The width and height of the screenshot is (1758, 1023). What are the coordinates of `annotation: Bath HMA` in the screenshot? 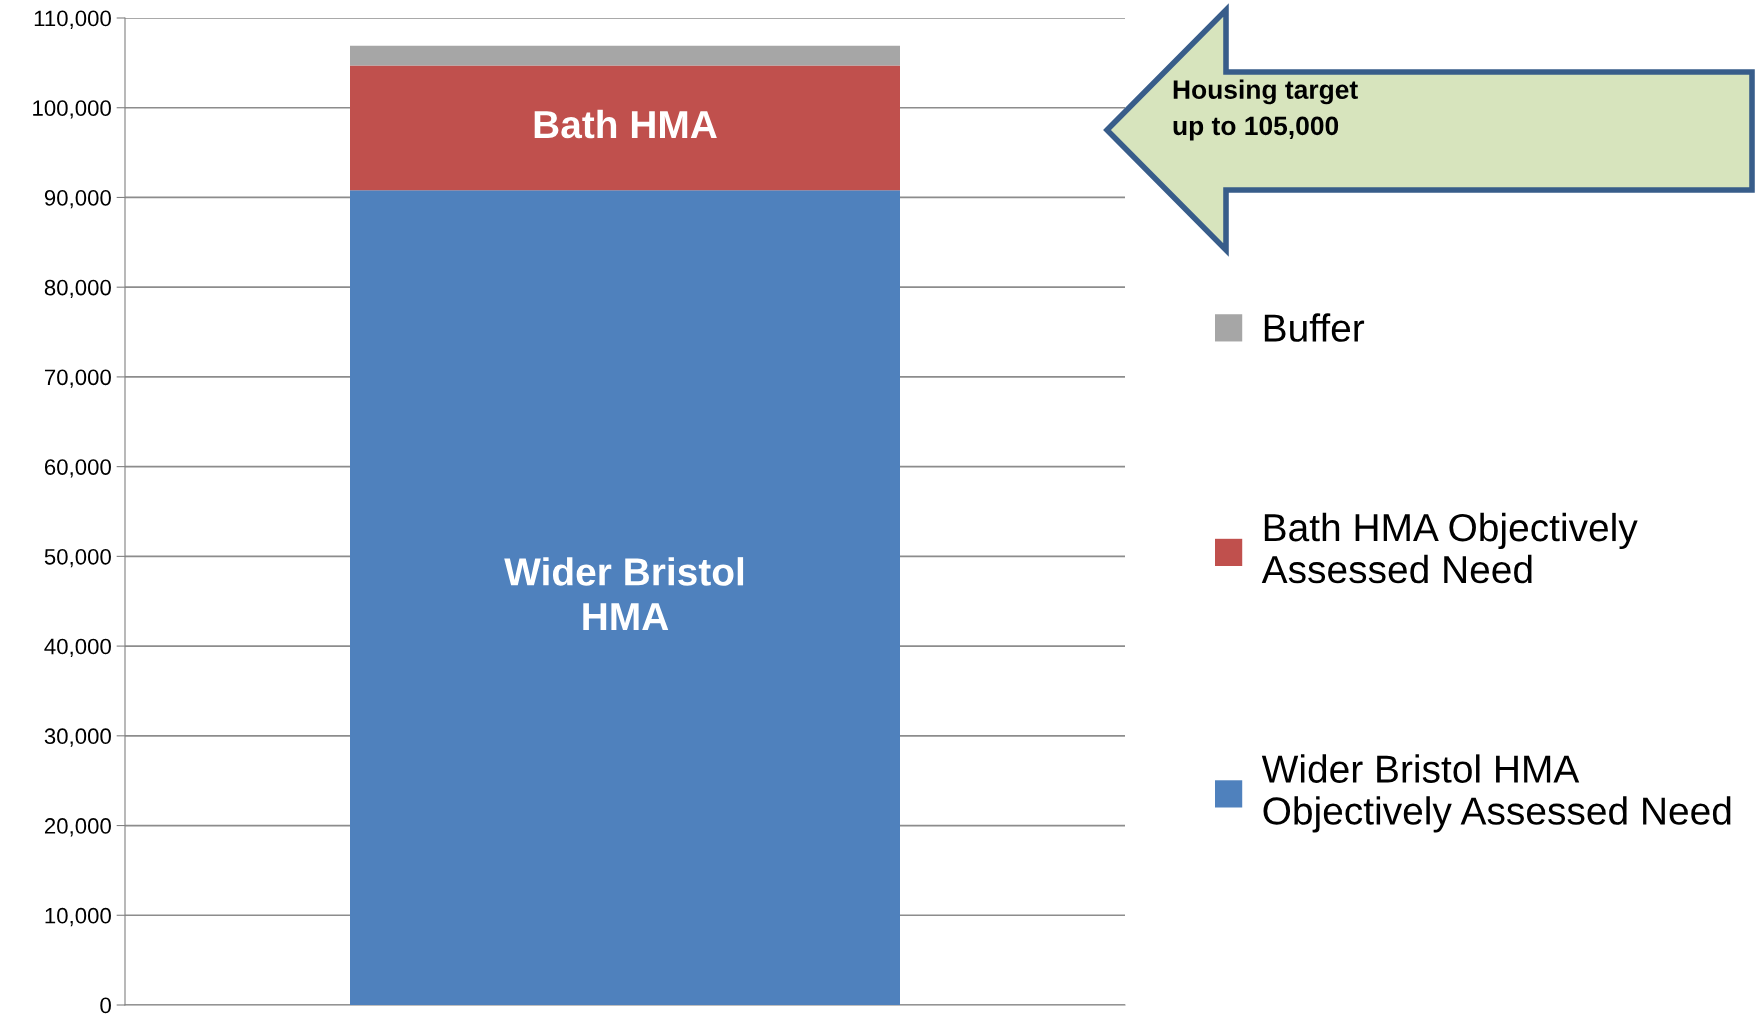 It's located at (625, 124).